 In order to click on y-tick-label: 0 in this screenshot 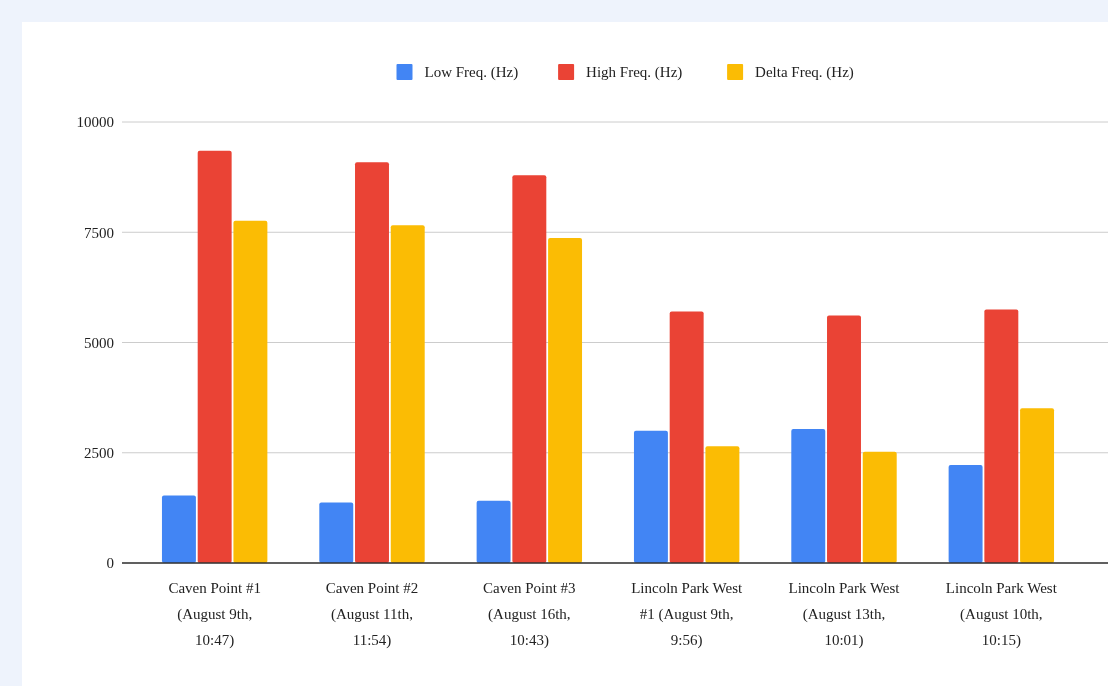, I will do `click(110, 563)`.